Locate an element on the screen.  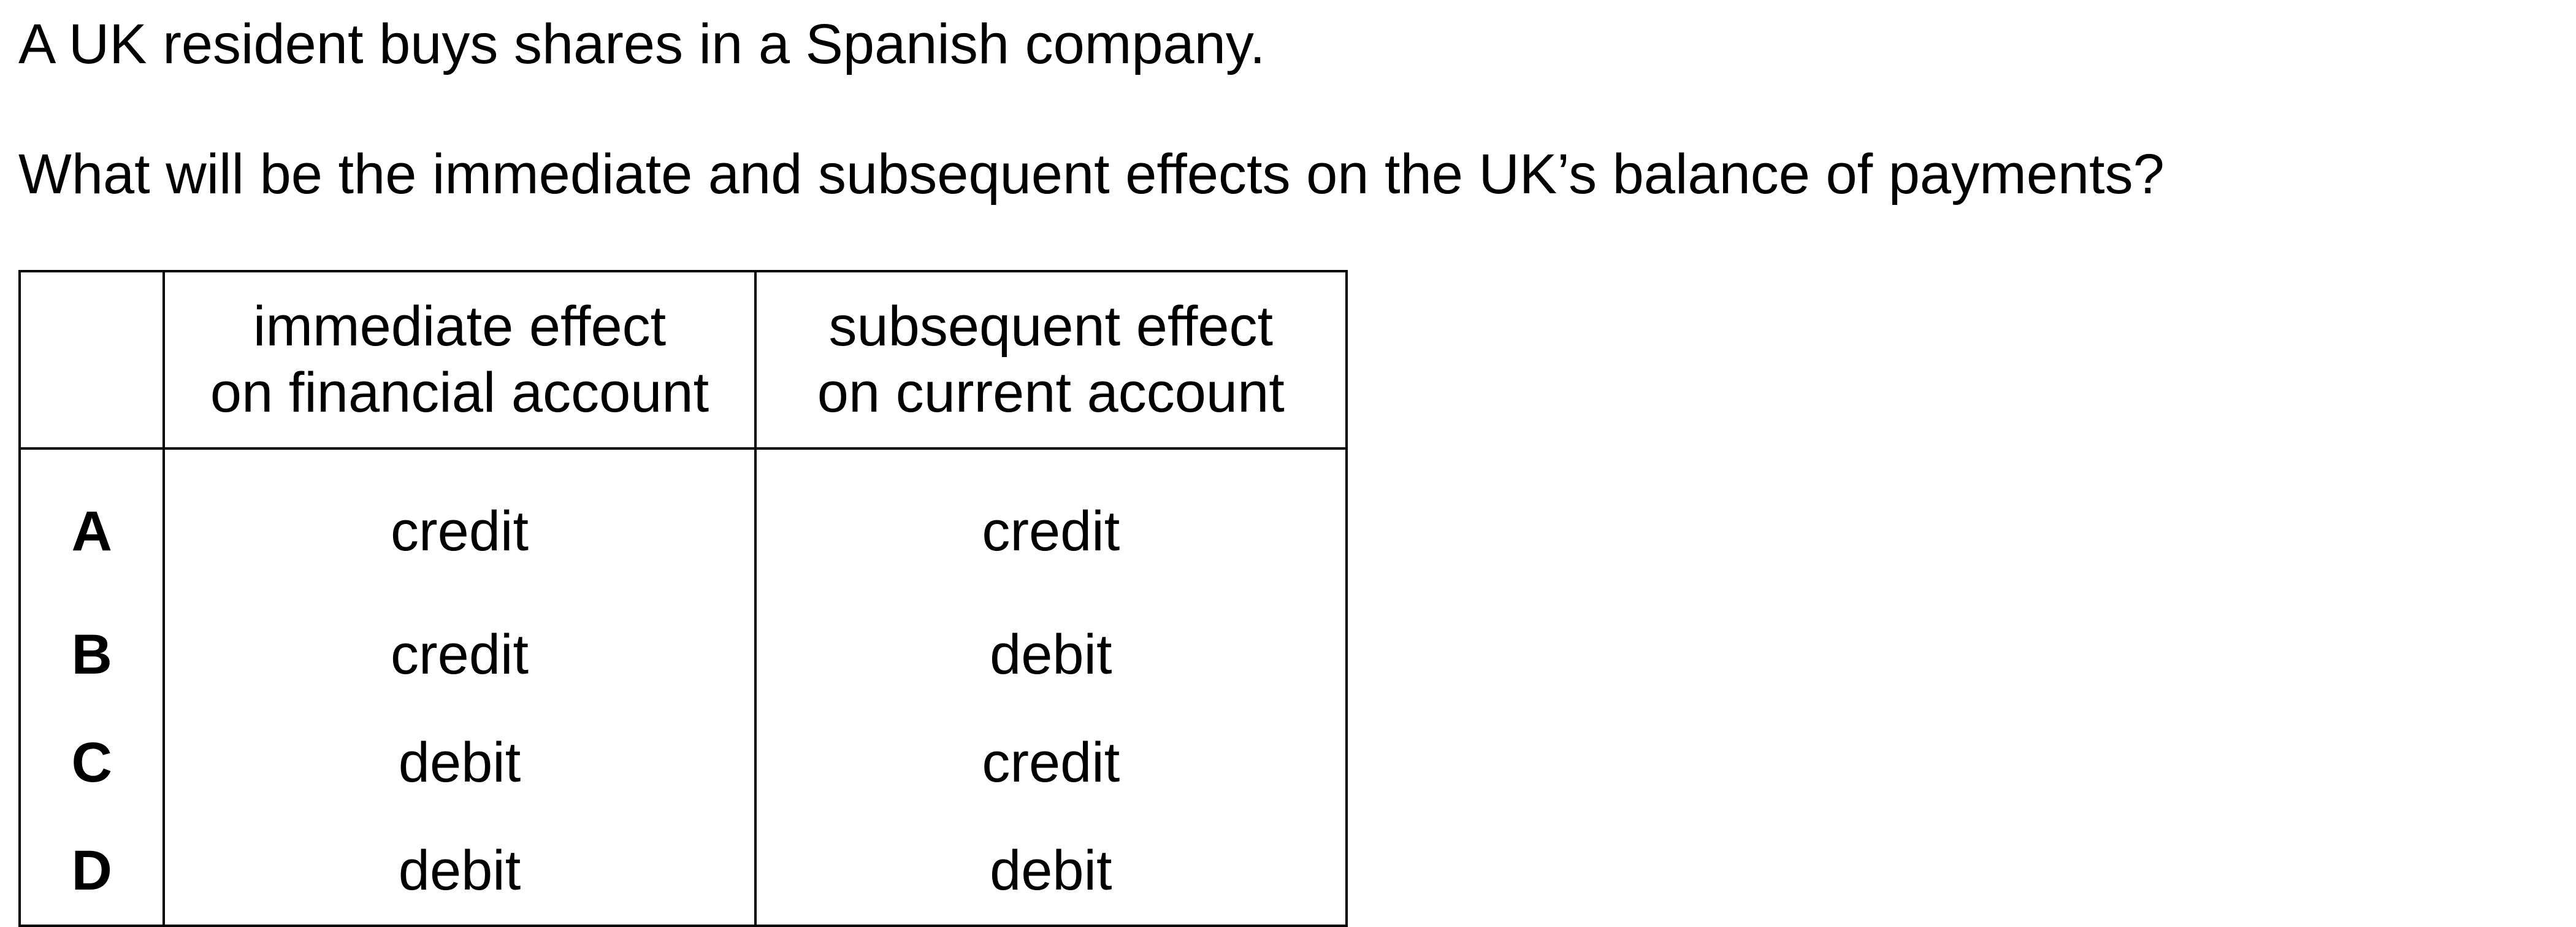
table-row-option-b: B credit debit is located at coordinates (683, 655).